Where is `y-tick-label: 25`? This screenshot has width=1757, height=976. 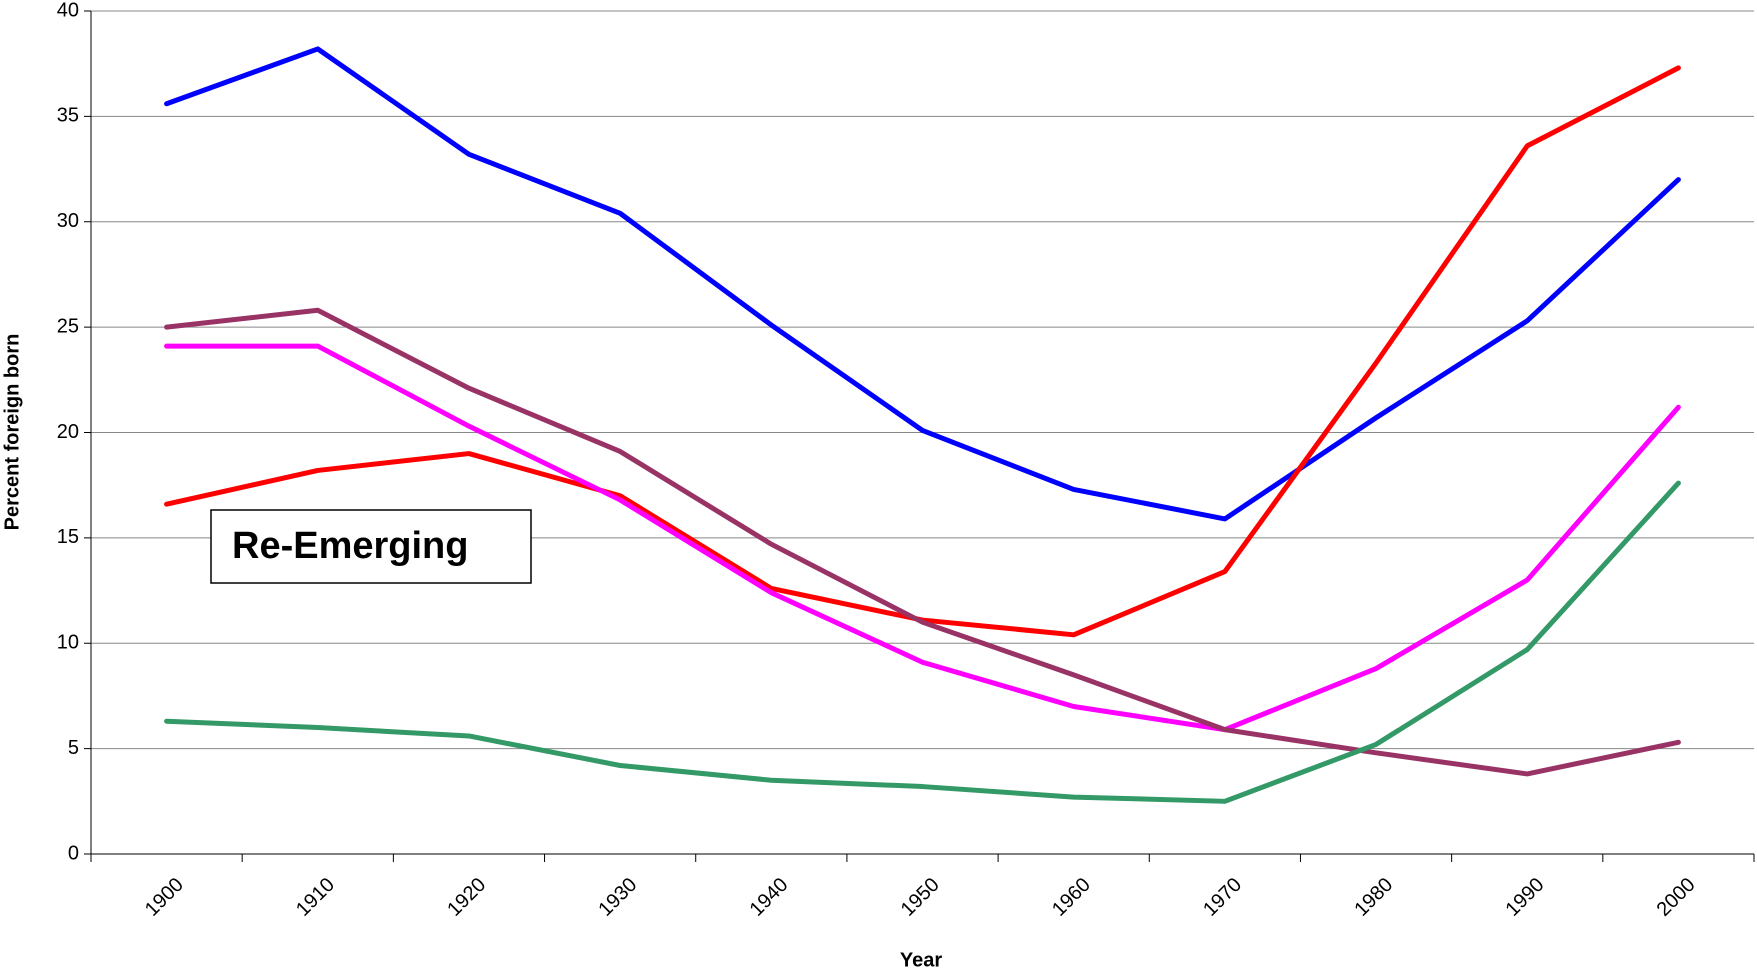 y-tick-label: 25 is located at coordinates (68, 326).